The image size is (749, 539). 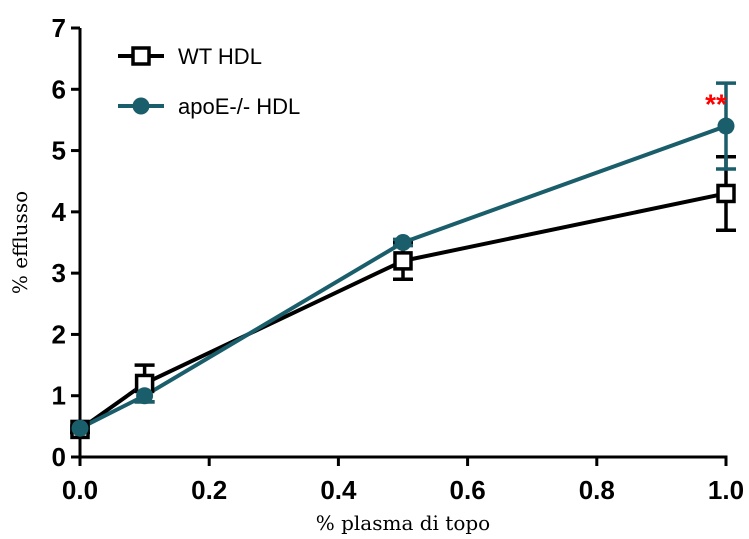 I want to click on x-tick-label: 0.2, so click(x=209, y=490).